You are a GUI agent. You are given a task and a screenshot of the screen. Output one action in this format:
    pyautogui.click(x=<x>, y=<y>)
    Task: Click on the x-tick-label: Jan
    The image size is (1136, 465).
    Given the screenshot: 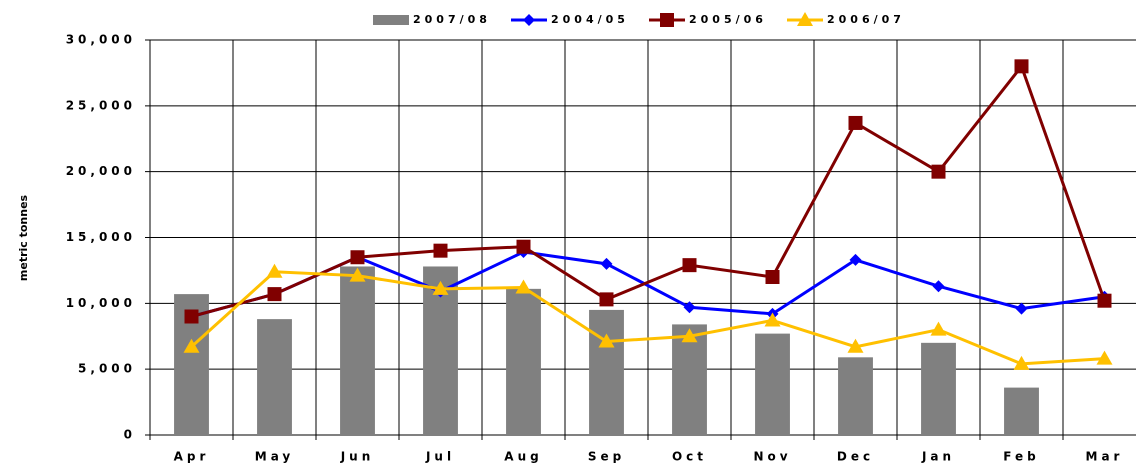 What is the action you would take?
    pyautogui.click(x=938, y=457)
    